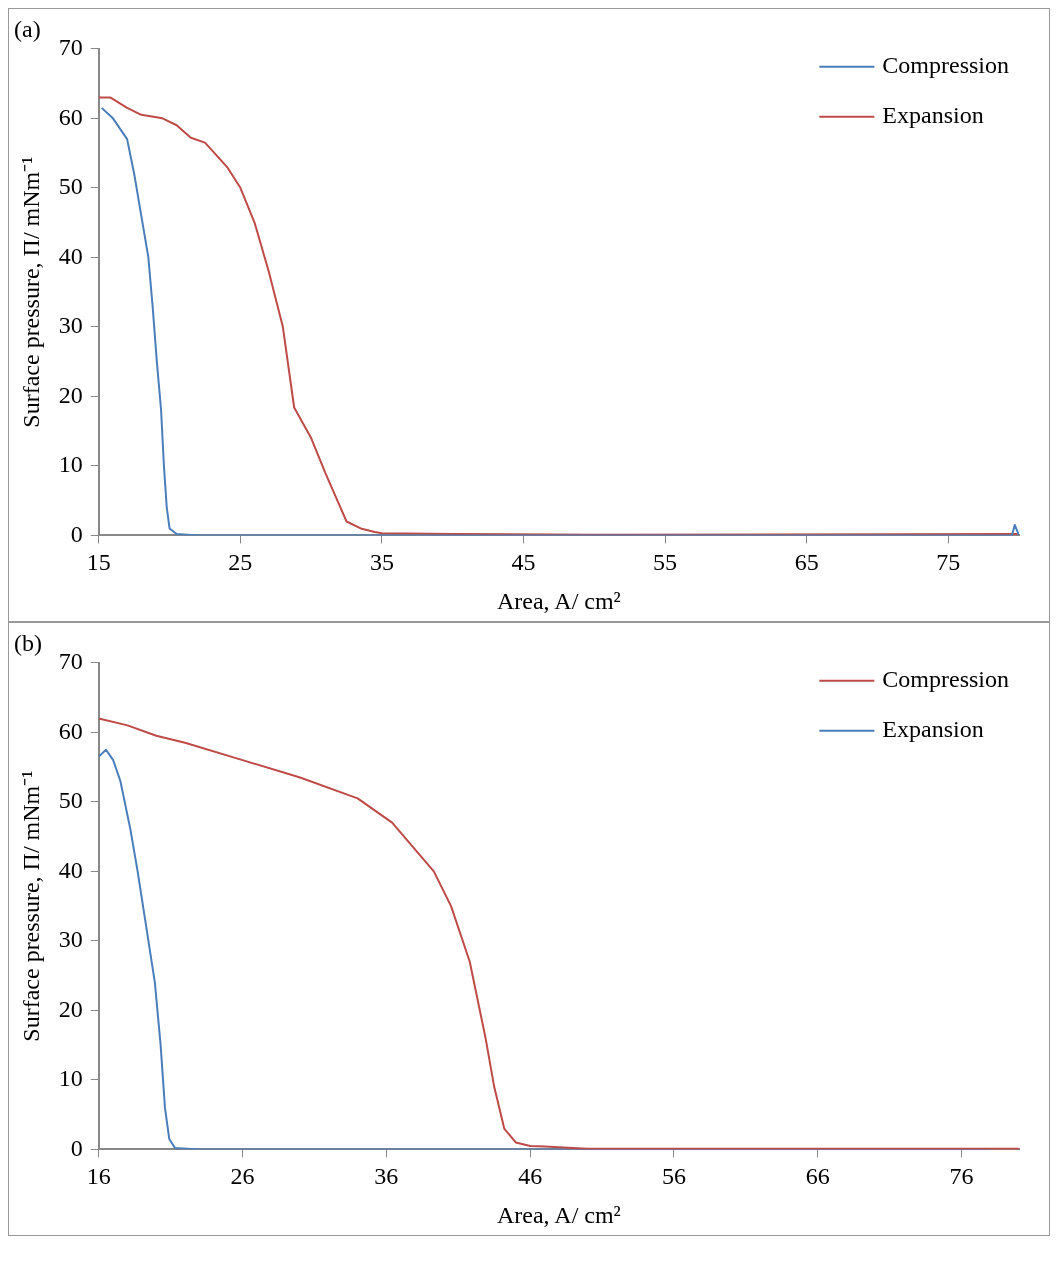  What do you see at coordinates (28, 642) in the screenshot?
I see `chart-title: (b)` at bounding box center [28, 642].